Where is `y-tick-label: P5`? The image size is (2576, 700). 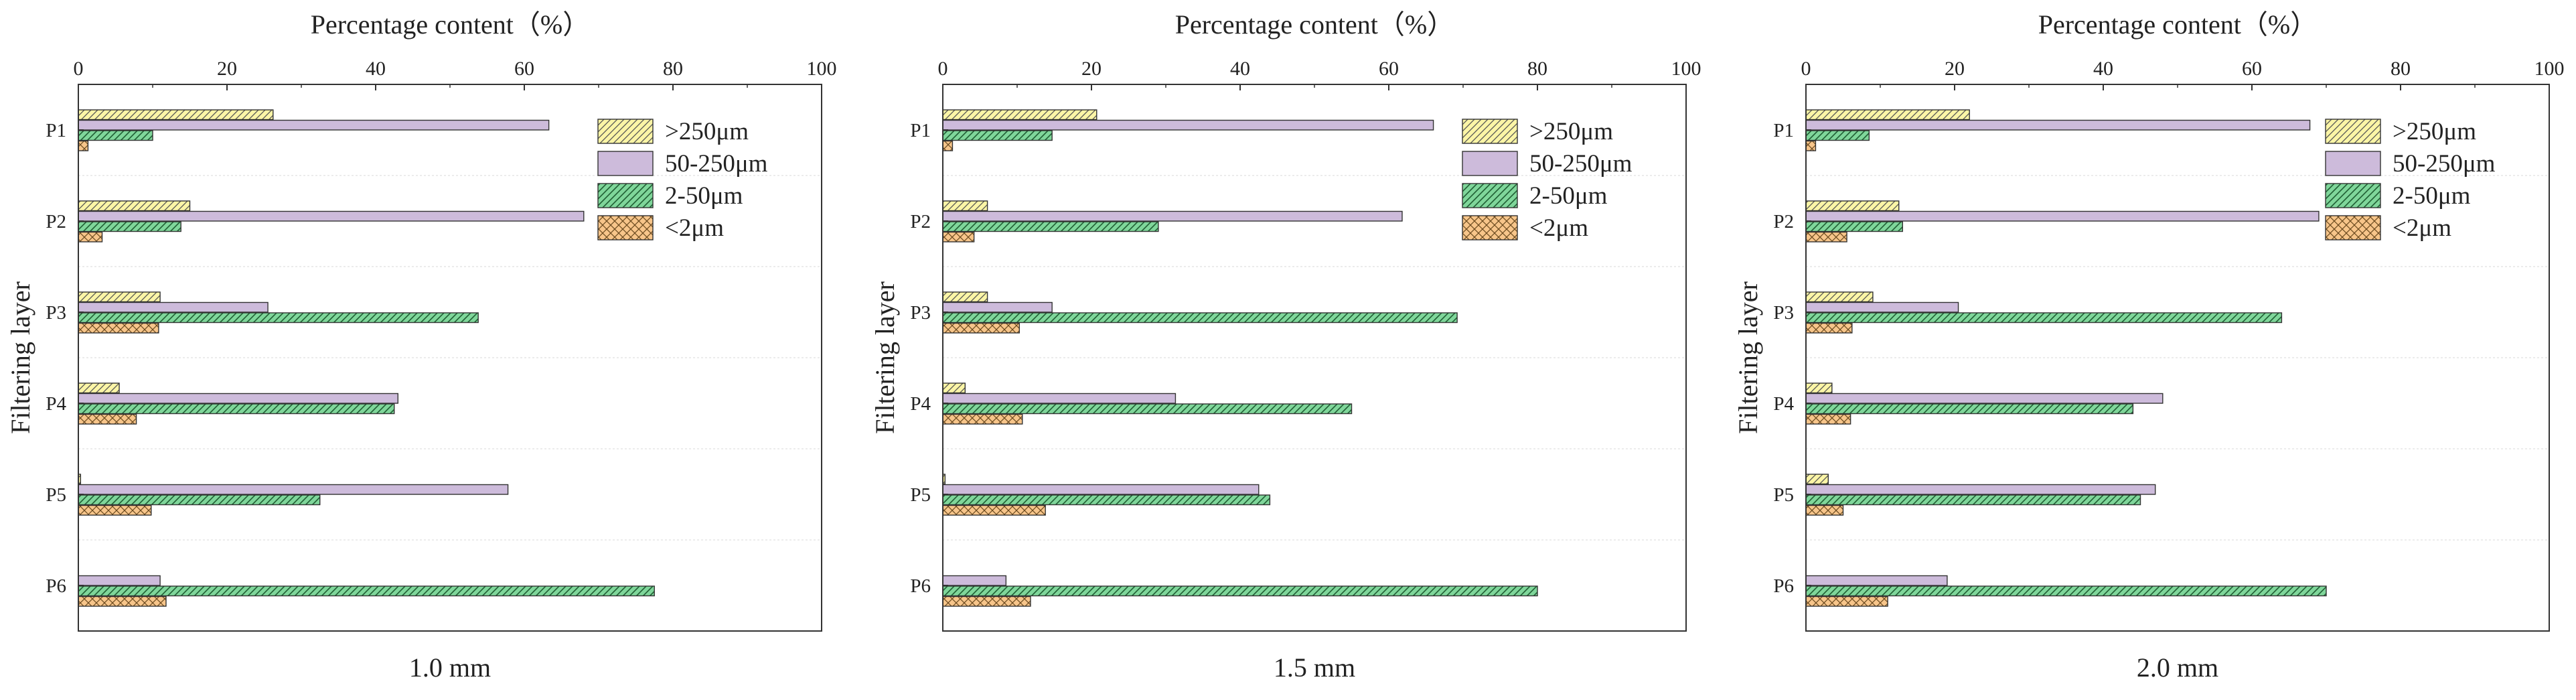 y-tick-label: P5 is located at coordinates (921, 495).